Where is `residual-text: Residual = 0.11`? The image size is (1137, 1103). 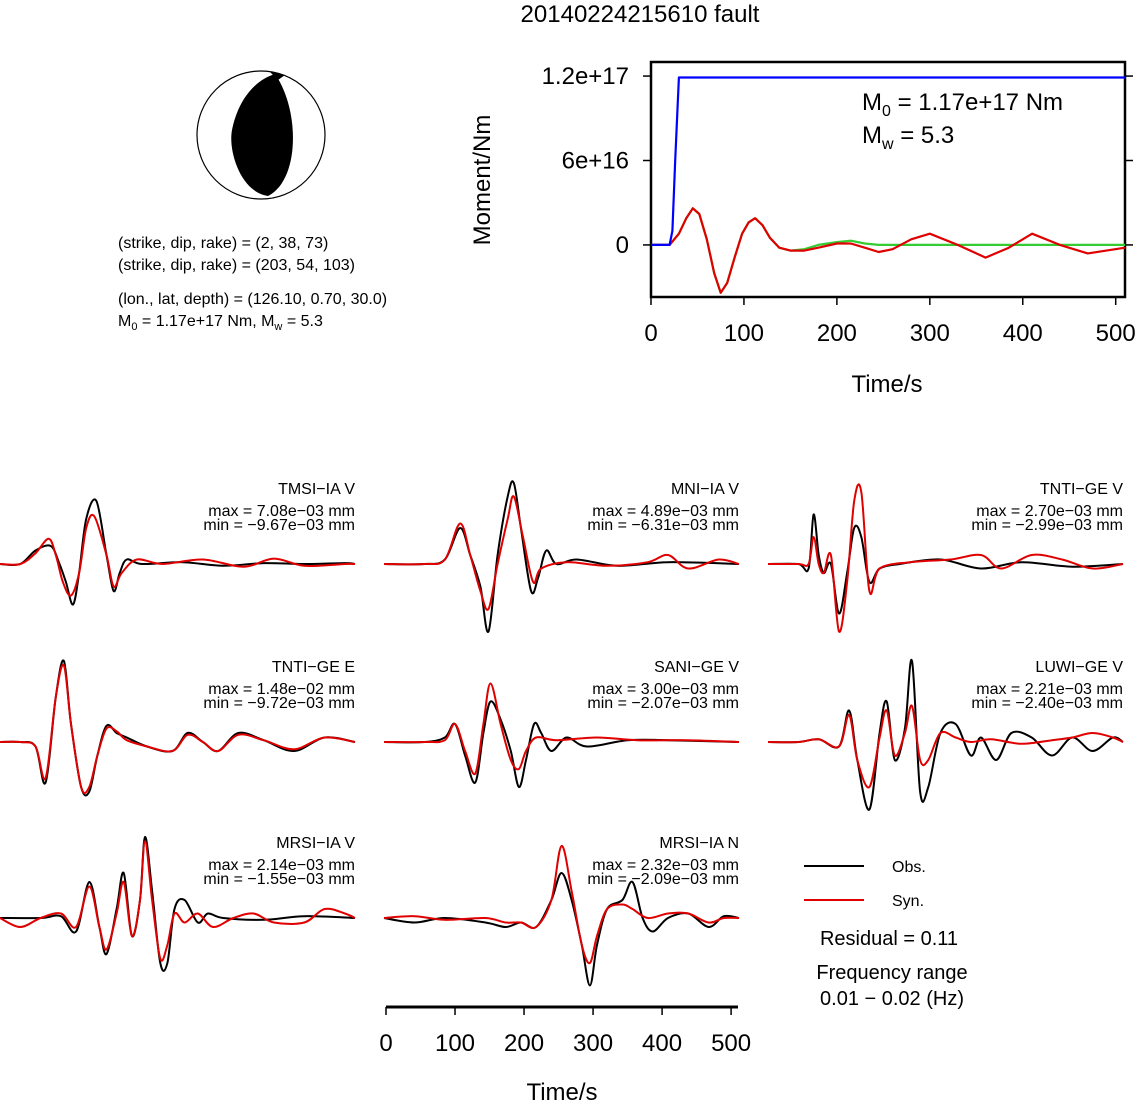 residual-text: Residual = 0.11 is located at coordinates (889, 939).